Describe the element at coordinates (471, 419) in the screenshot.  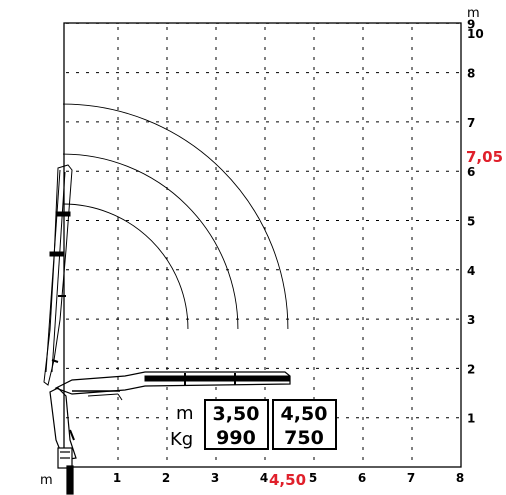
I see `y-tick-label-1: 1` at that location.